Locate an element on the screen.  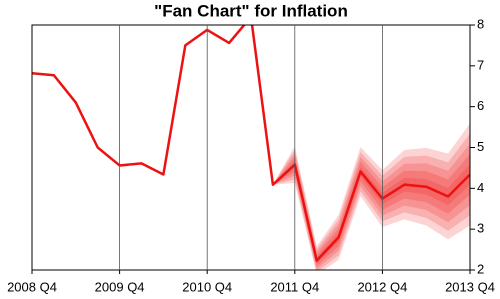
x-tick-label: 2013 Q4 is located at coordinates (470, 286).